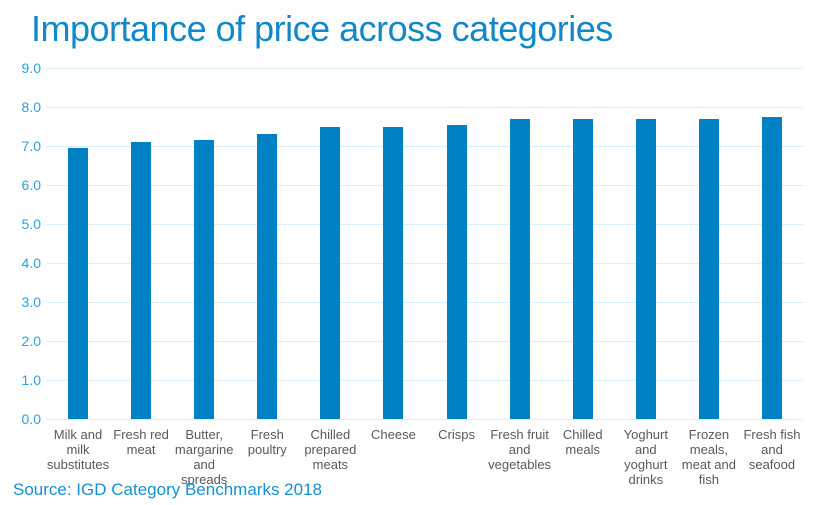 This screenshot has height=505, width=816. Describe the element at coordinates (709, 449) in the screenshot. I see `x-category-label-line: meals,` at that location.